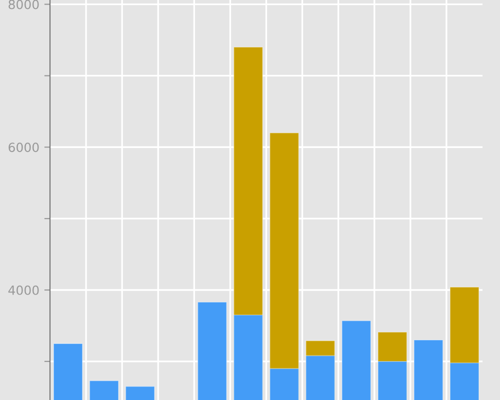  What do you see at coordinates (23, 5) in the screenshot?
I see `y-tick-label: 8000` at bounding box center [23, 5].